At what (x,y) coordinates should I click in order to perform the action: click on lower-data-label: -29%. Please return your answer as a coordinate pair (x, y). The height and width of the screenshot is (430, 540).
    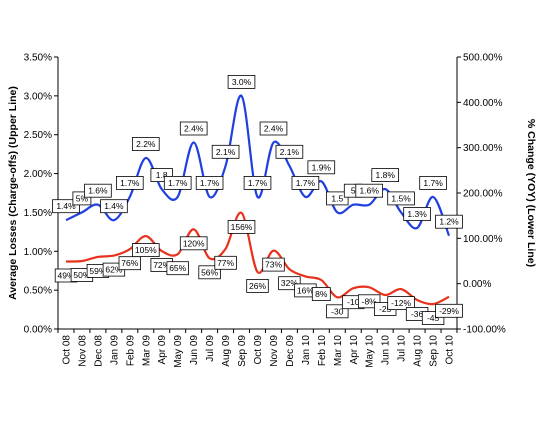
    Looking at the image, I should click on (449, 311).